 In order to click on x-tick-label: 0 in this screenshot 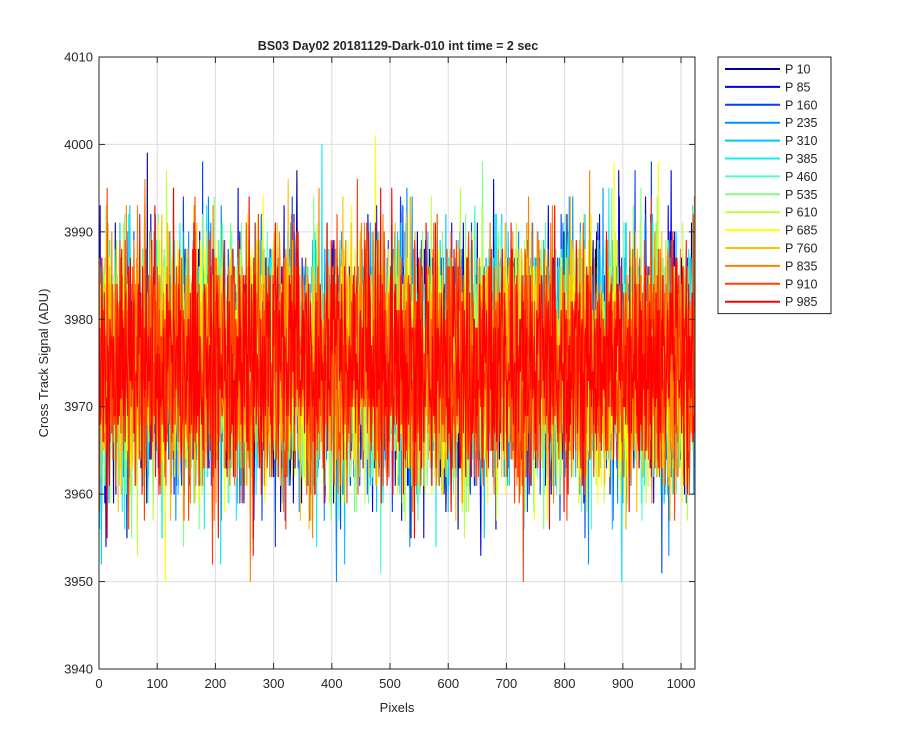, I will do `click(98, 683)`.